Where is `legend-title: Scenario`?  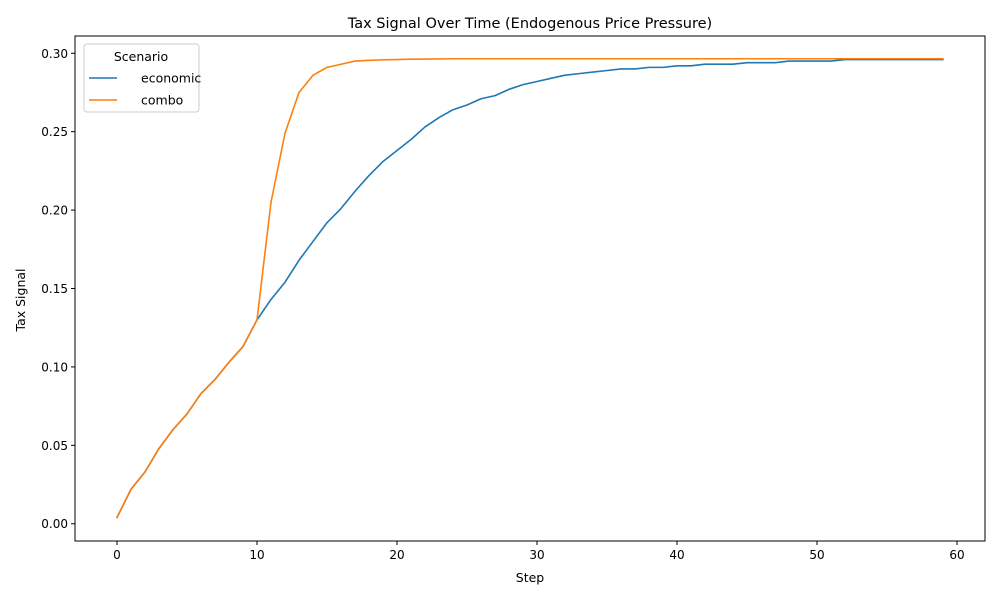 legend-title: Scenario is located at coordinates (141, 56).